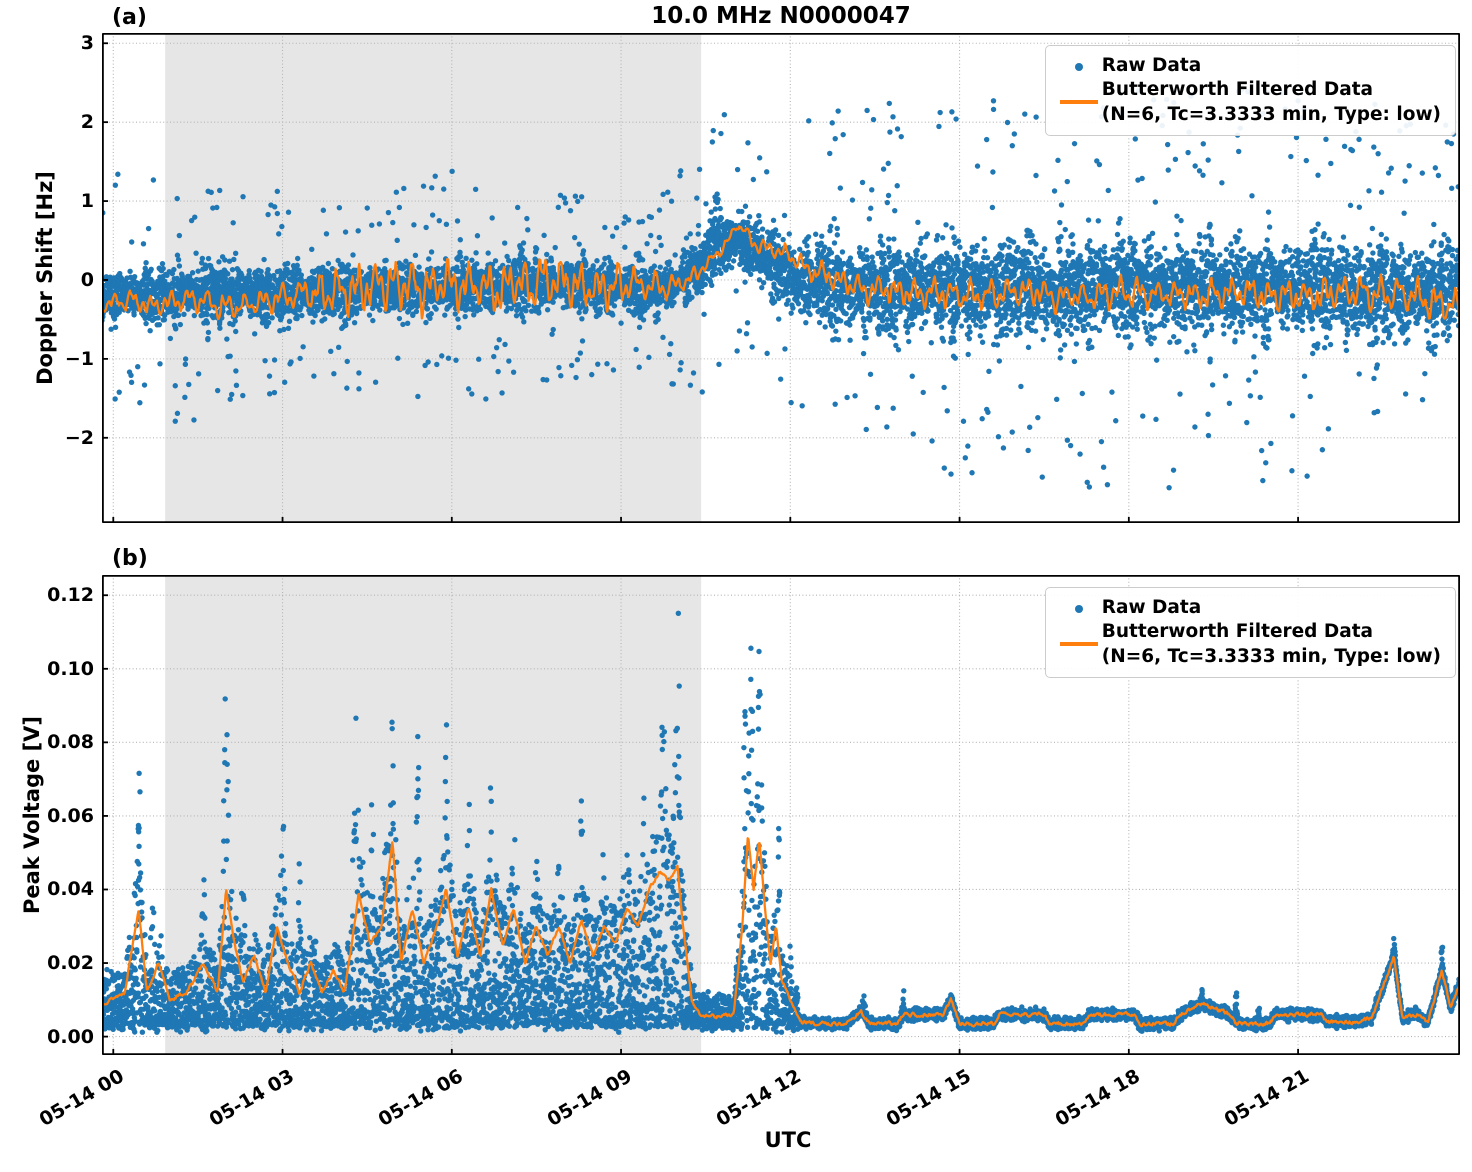 The width and height of the screenshot is (1472, 1172). What do you see at coordinates (590, 1098) in the screenshot?
I see `x-tick-label: 05-14 09` at bounding box center [590, 1098].